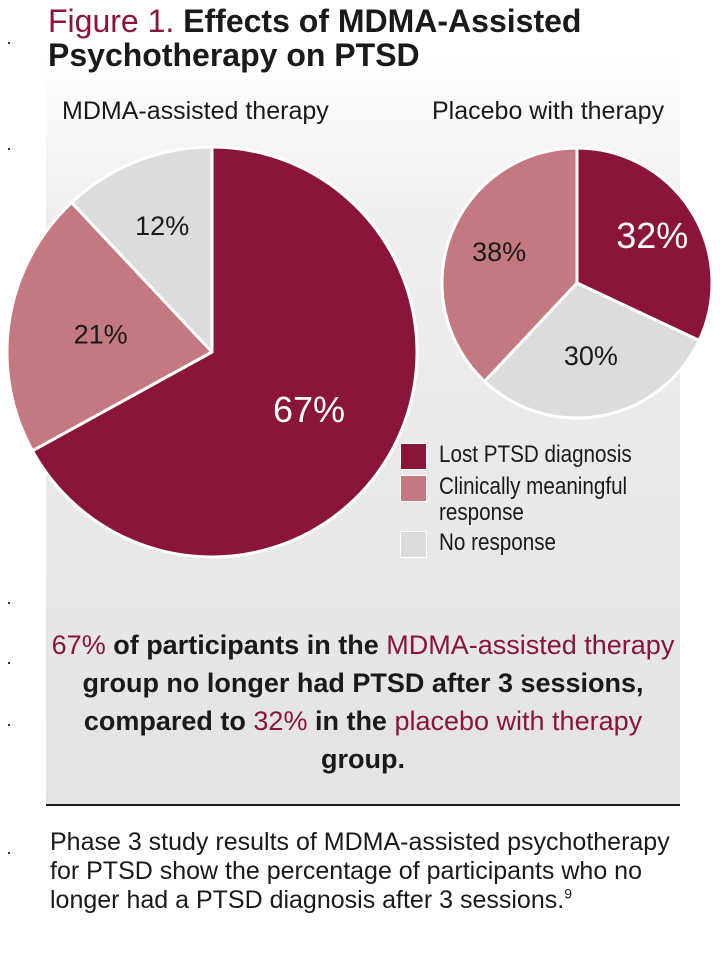  I want to click on legend-label-clinical: Clinically meaningful response, so click(533, 499).